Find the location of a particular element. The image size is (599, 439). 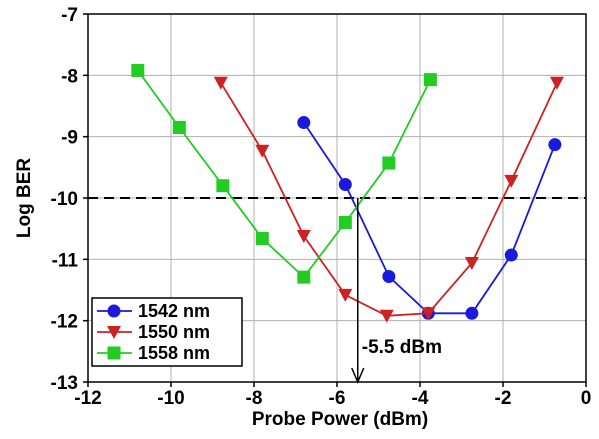

y-tick-label: -11 is located at coordinates (65, 260).